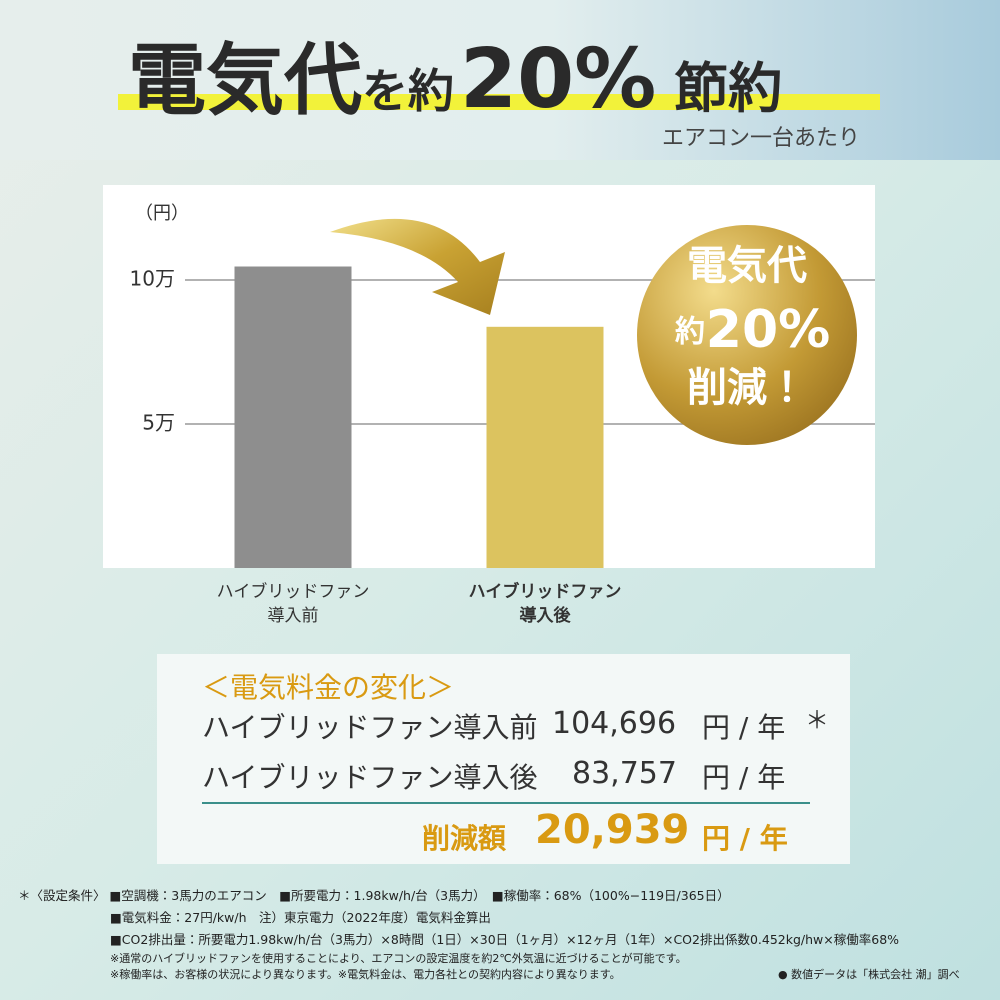 Image resolution: width=1000 pixels, height=1000 pixels. What do you see at coordinates (417, 266) in the screenshot?
I see `arrow` at bounding box center [417, 266].